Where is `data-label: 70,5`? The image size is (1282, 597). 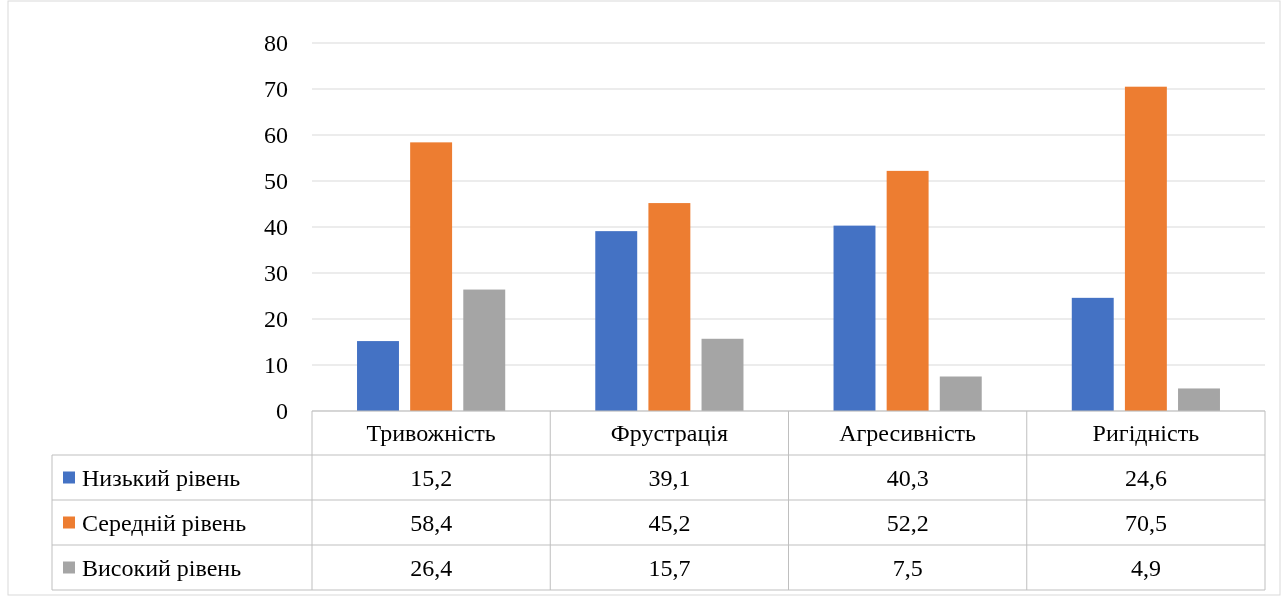
data-label: 70,5 is located at coordinates (1145, 522).